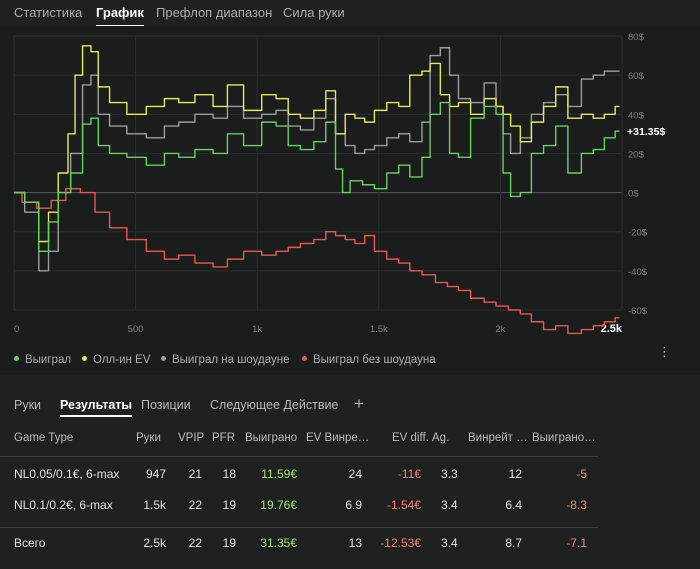  I want to click on column-header: Руки, so click(148, 438).